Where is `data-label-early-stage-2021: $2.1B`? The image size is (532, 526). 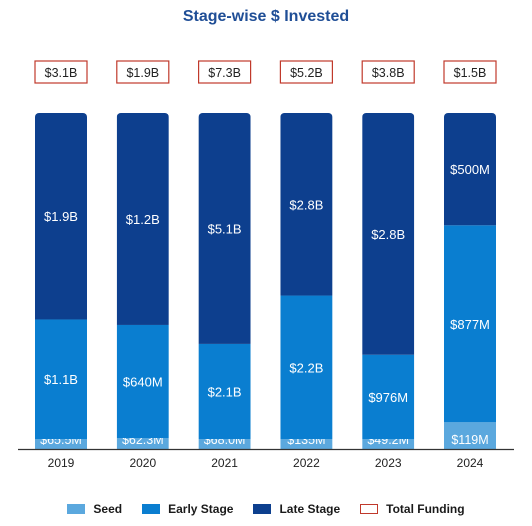
data-label-early-stage-2021: $2.1B is located at coordinates (225, 391).